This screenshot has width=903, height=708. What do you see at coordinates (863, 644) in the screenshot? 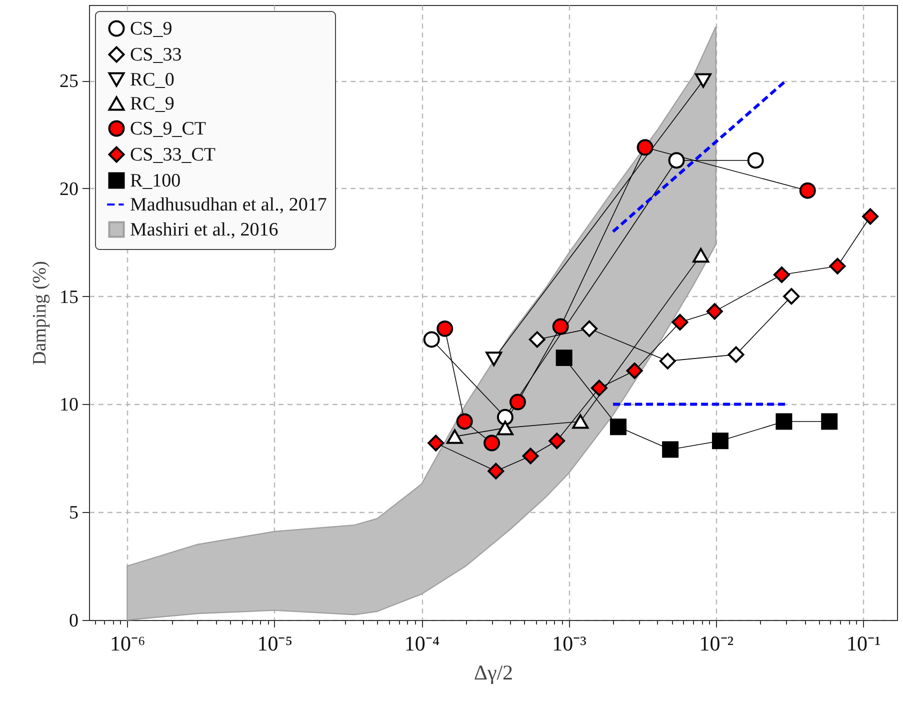
I see `x-tick-label: 10⁻¹` at bounding box center [863, 644].